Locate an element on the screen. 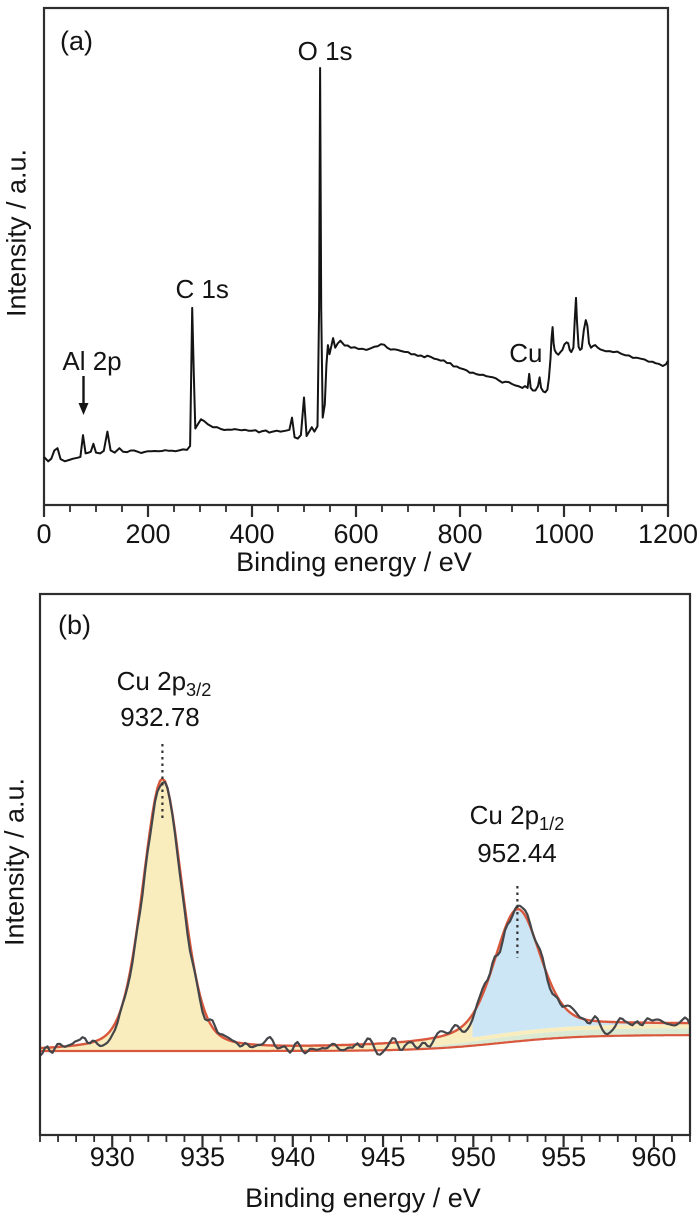 This screenshot has height=1216, width=700. peak2-subscript: 1/2 is located at coordinates (552, 824).